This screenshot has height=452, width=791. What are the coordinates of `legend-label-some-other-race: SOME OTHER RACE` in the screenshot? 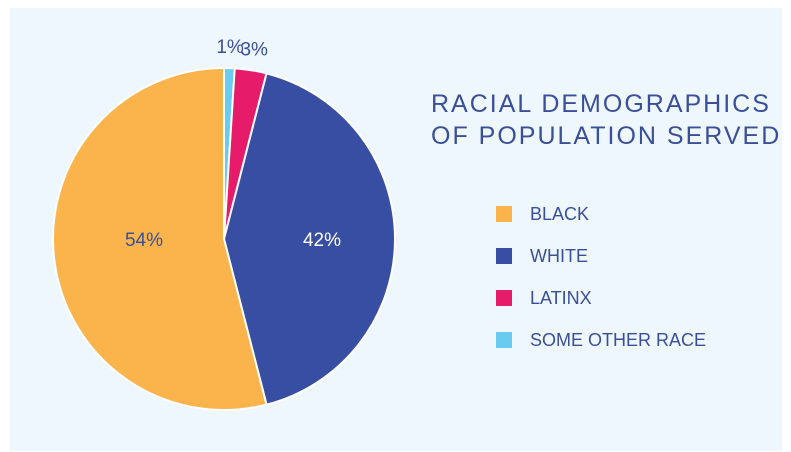 It's located at (618, 339).